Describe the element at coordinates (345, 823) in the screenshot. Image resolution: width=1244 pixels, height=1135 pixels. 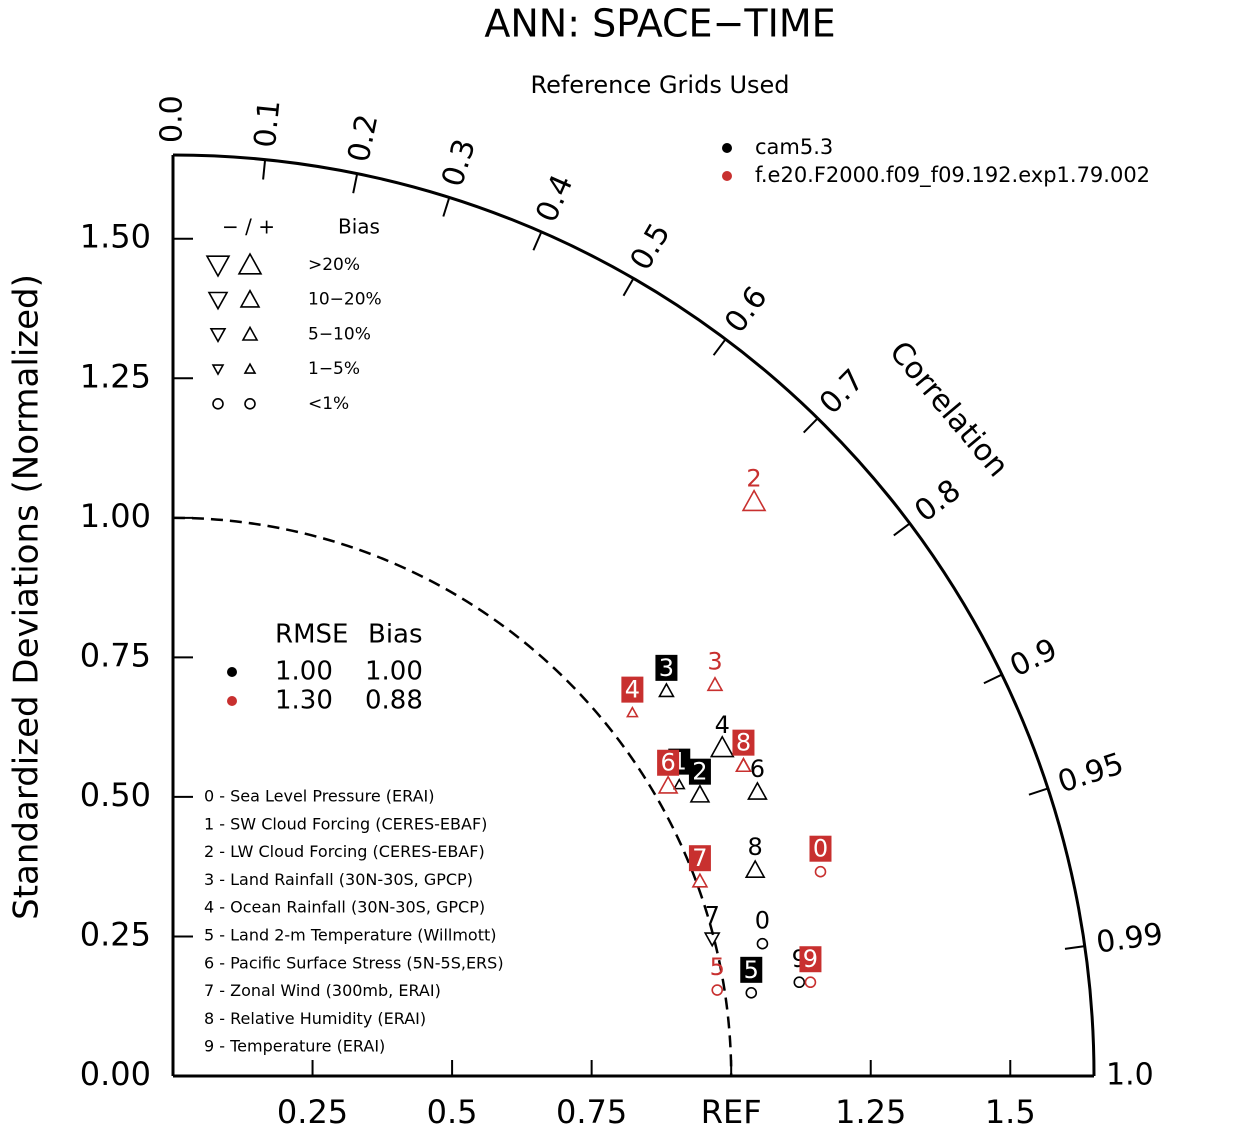
I see `variable-entry: 1 - SW Cloud Forcing (CERES-EBAF)` at that location.